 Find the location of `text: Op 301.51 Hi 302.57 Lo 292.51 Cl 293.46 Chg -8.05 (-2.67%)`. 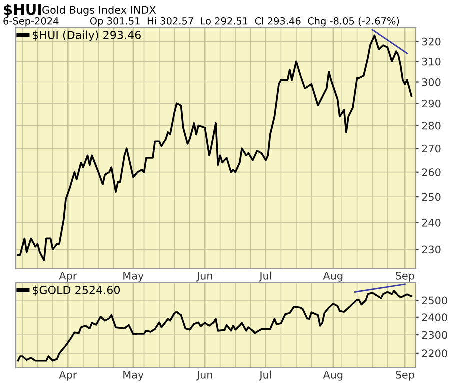

text: Op 301.51 Hi 302.57 Lo 292.51 Cl 293.46 Chg -8.05 (-2.67%) is located at coordinates (245, 22).